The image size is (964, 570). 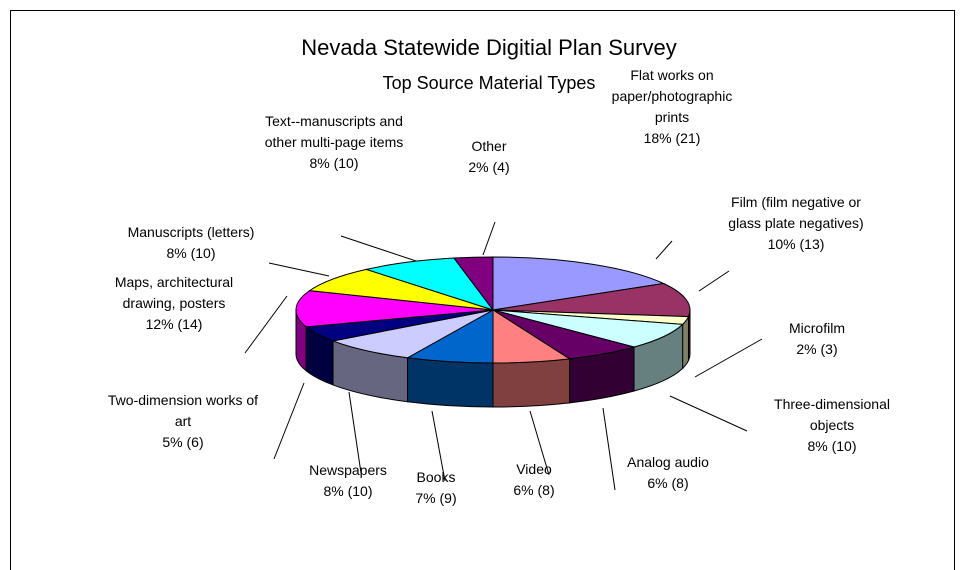 What do you see at coordinates (489, 83) in the screenshot?
I see `chart-subtitle: Top Source Material Types` at bounding box center [489, 83].